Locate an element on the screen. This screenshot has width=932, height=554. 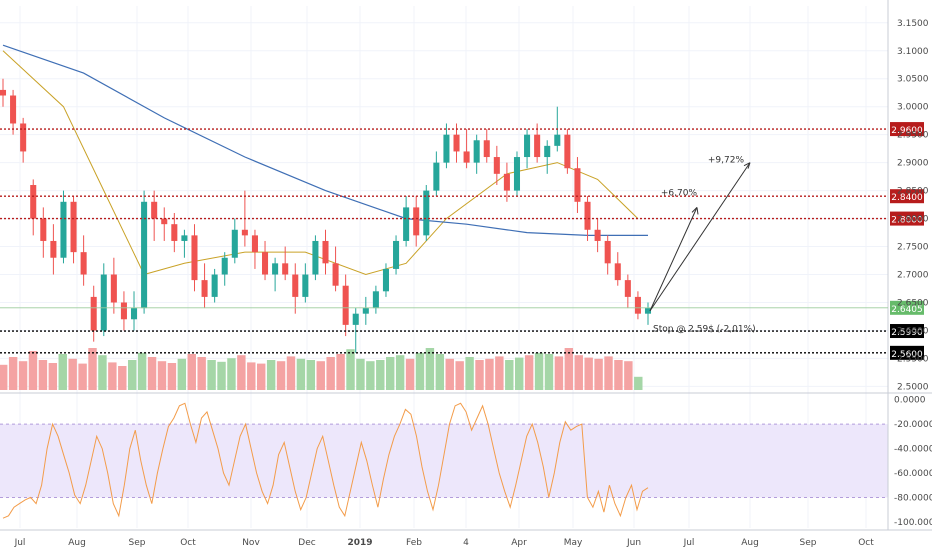
price-tick-label: 2.6000 is located at coordinates (913, 331).